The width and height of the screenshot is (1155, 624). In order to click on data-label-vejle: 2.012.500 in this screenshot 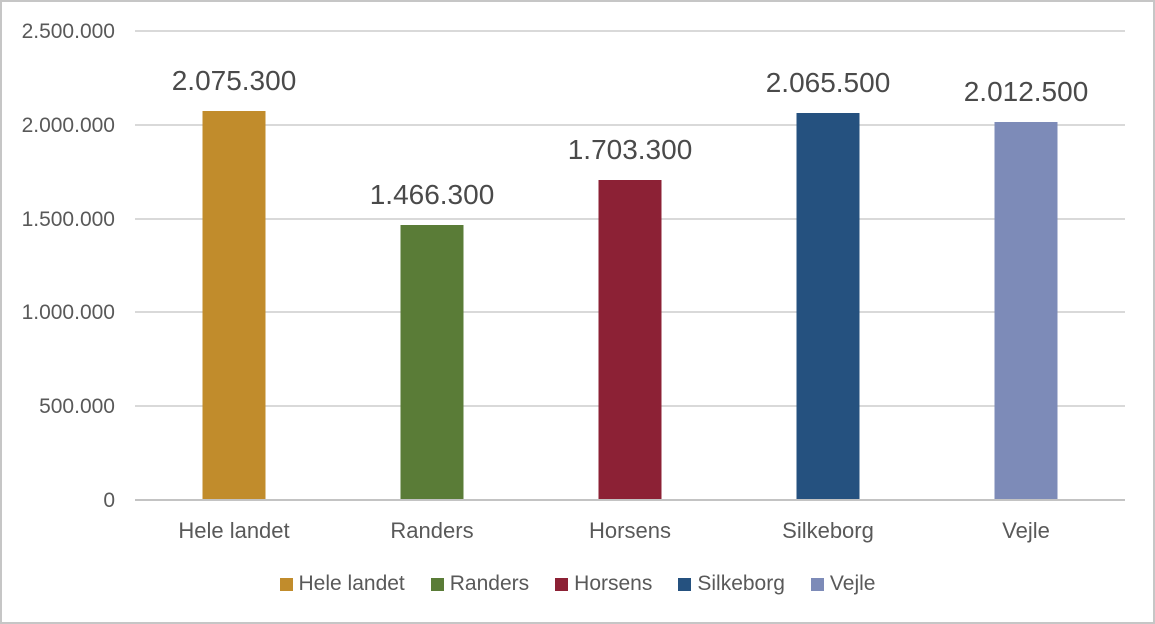, I will do `click(1026, 92)`.